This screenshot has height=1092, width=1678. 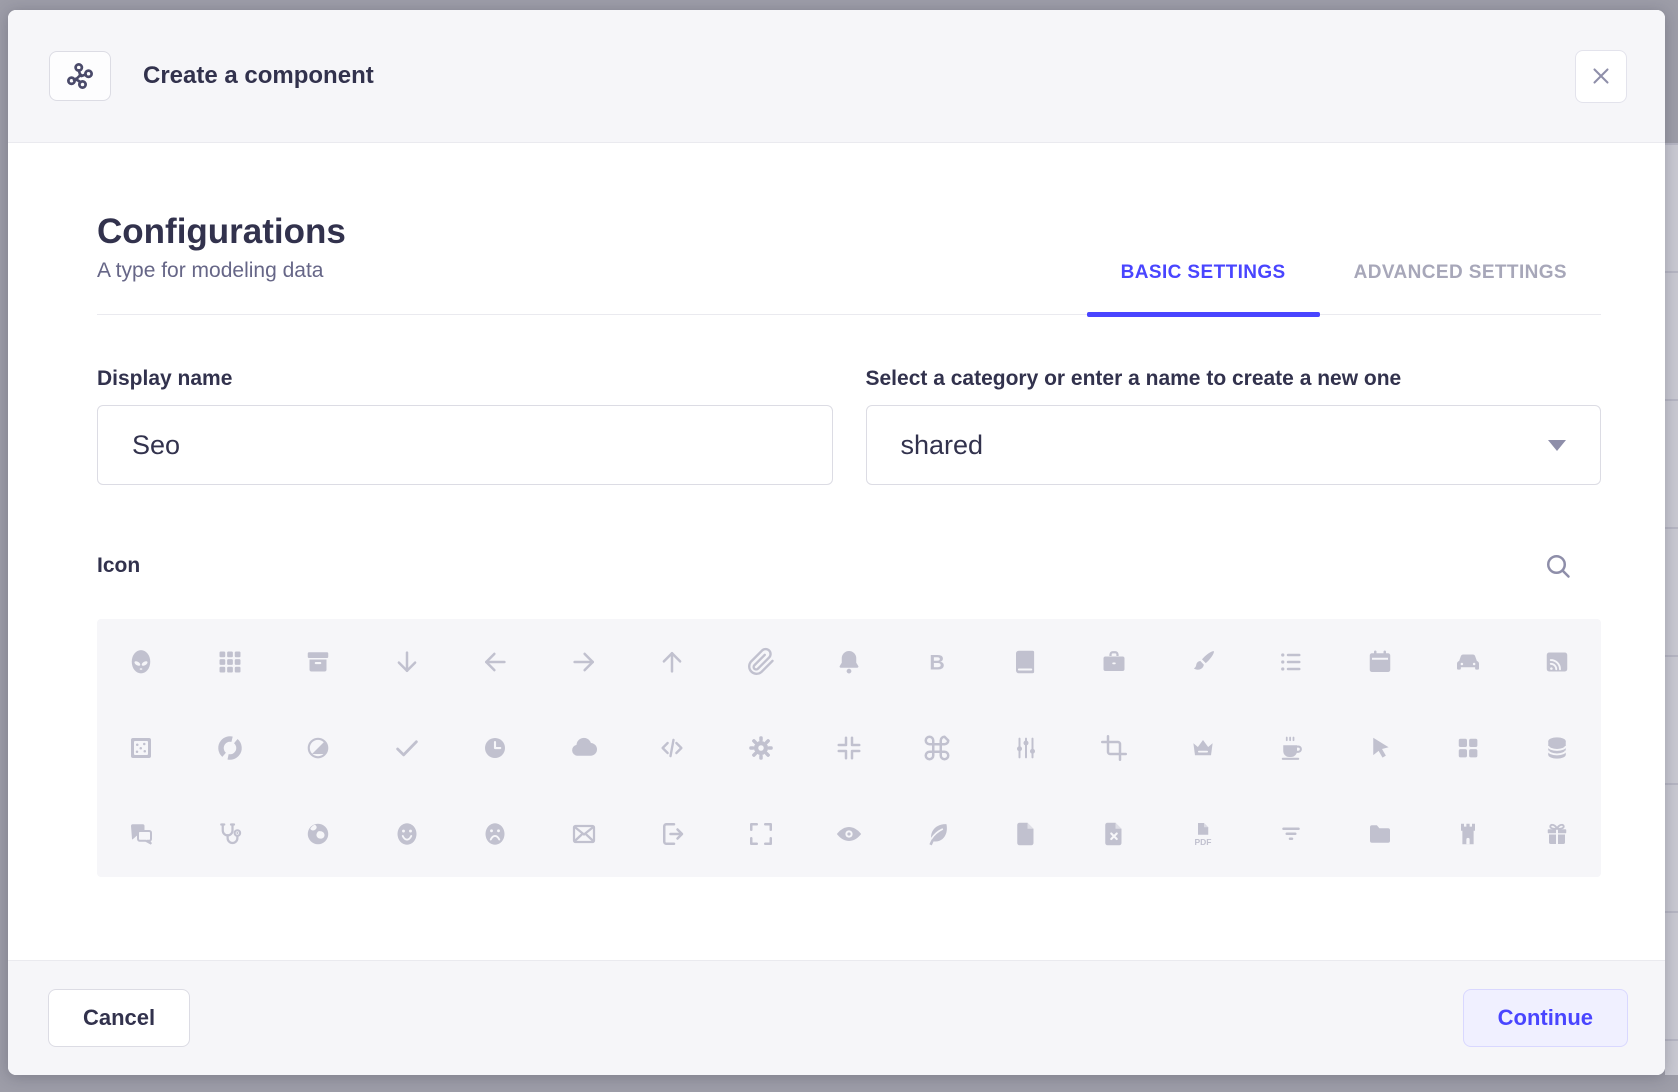 I want to click on cancel-button: Cancel, so click(x=119, y=1018).